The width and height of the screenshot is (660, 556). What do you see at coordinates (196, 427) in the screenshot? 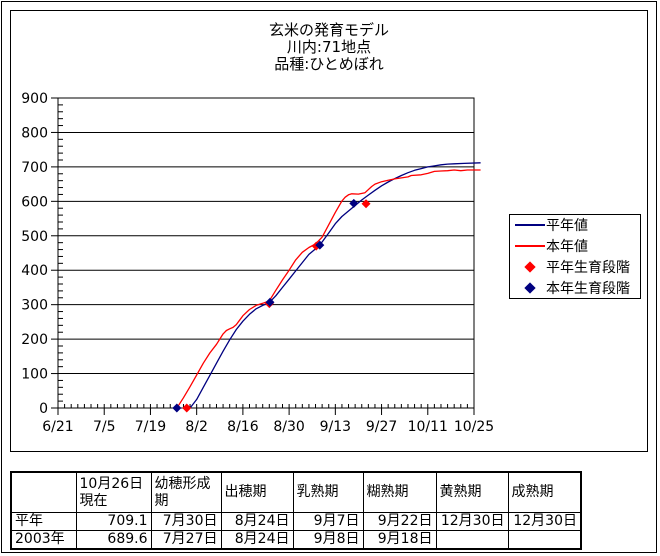
I see `x-tick-label: 8/2` at bounding box center [196, 427].